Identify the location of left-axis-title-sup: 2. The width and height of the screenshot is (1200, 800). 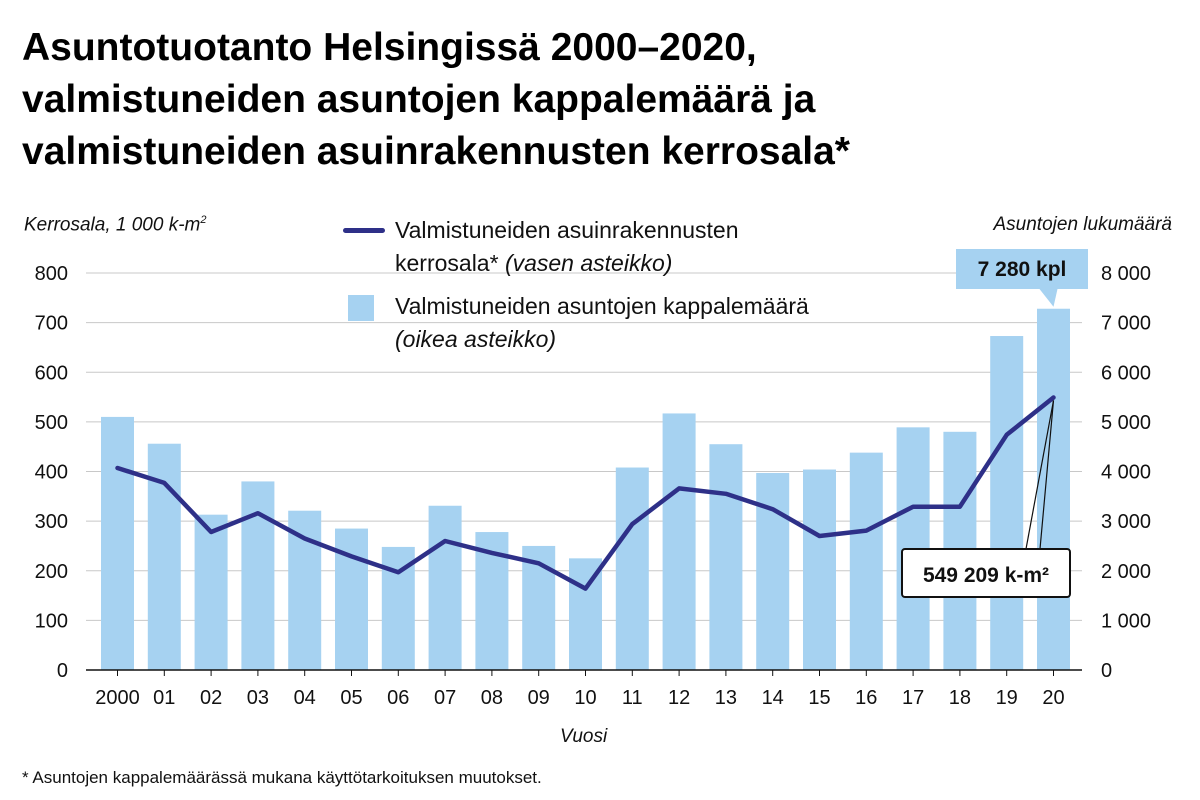
(203, 220).